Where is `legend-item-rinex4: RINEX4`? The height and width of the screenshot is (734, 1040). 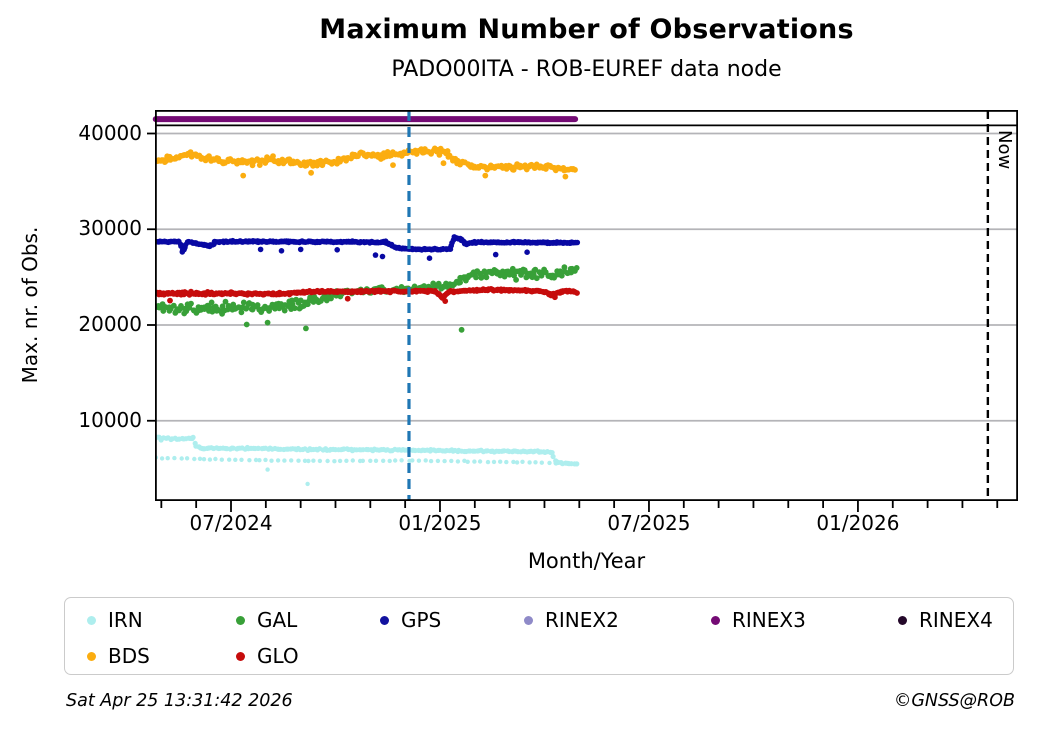 legend-item-rinex4: RINEX4 is located at coordinates (955, 620).